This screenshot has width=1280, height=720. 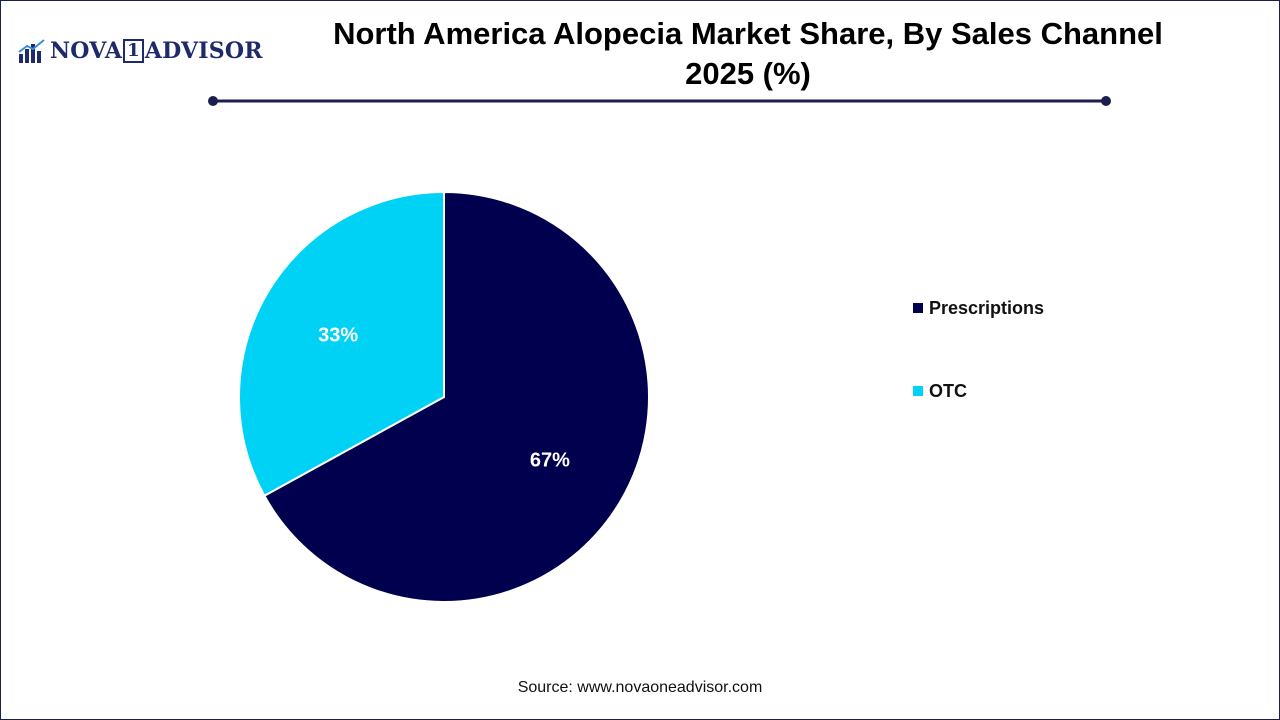 What do you see at coordinates (918, 308) in the screenshot?
I see `legend-swatch-prescriptions` at bounding box center [918, 308].